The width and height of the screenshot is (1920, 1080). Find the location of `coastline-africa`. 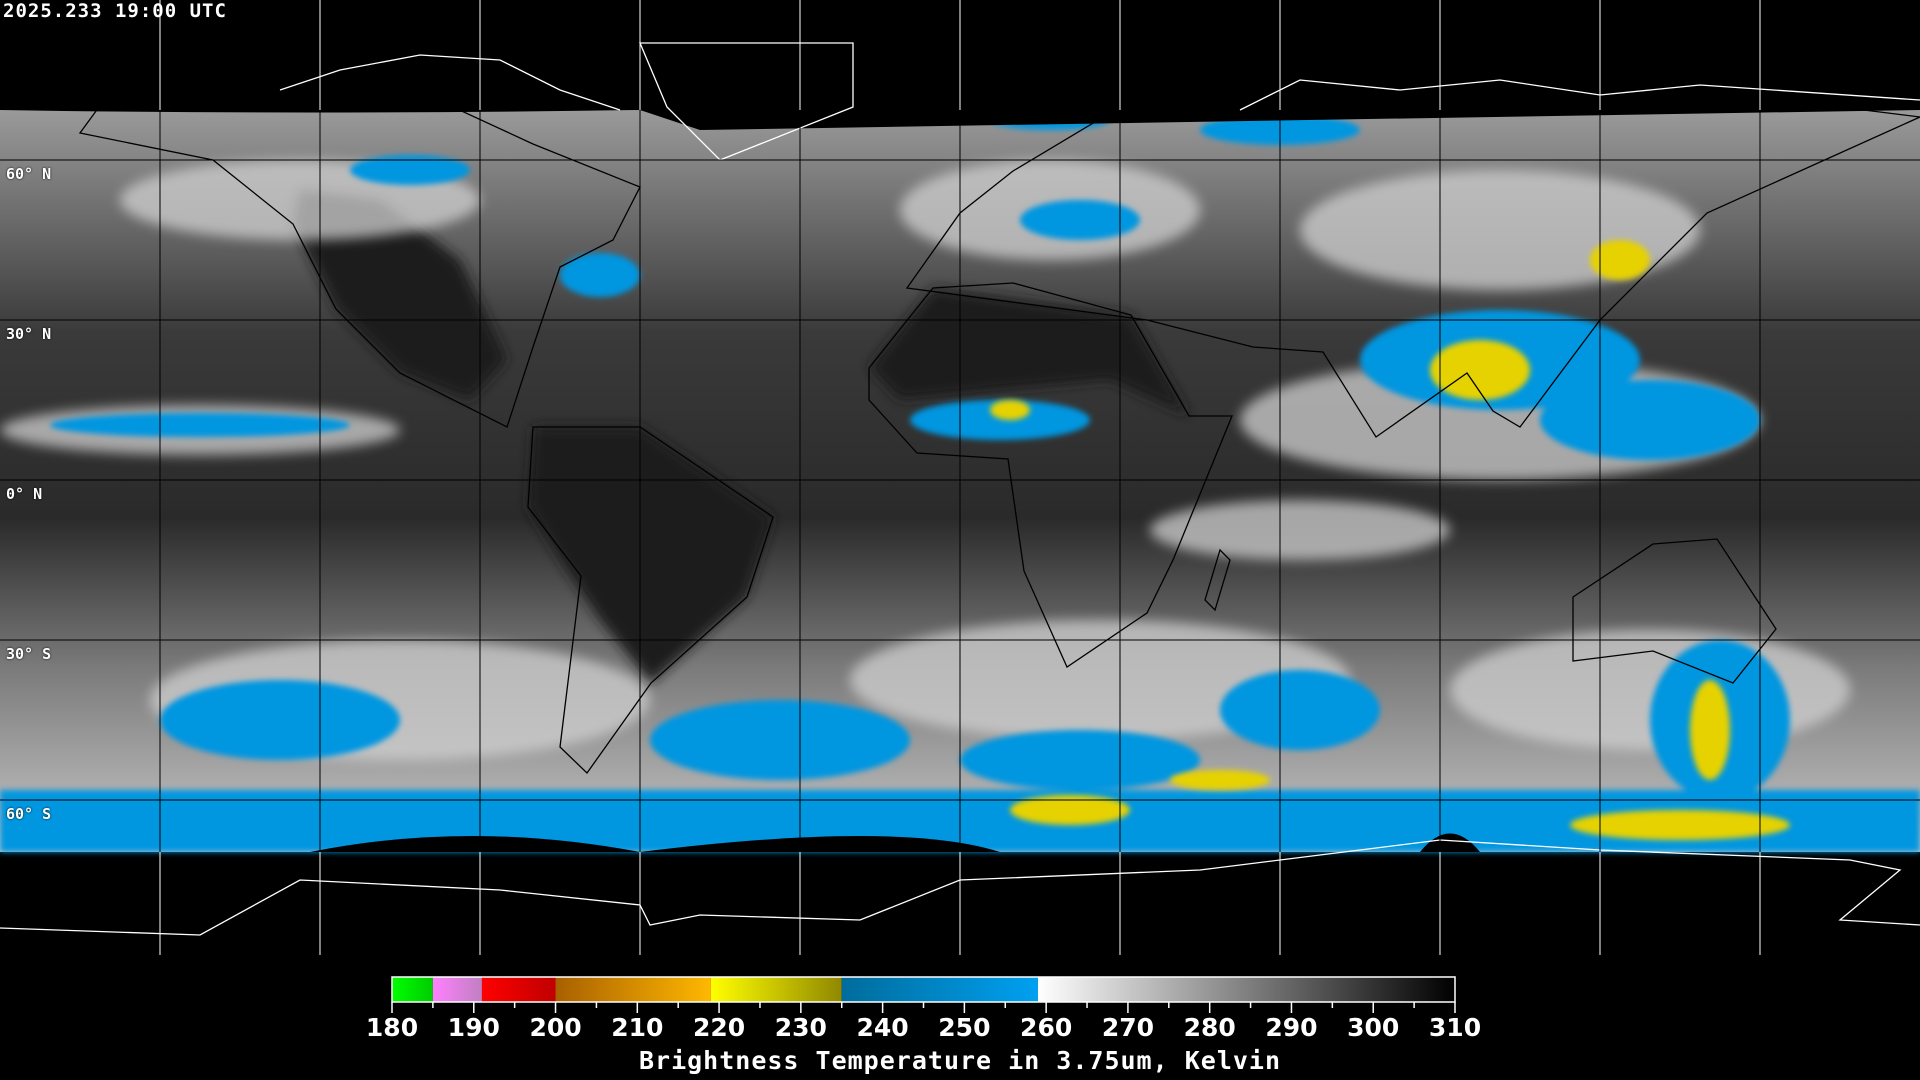

coastline-africa is located at coordinates (1050, 475).